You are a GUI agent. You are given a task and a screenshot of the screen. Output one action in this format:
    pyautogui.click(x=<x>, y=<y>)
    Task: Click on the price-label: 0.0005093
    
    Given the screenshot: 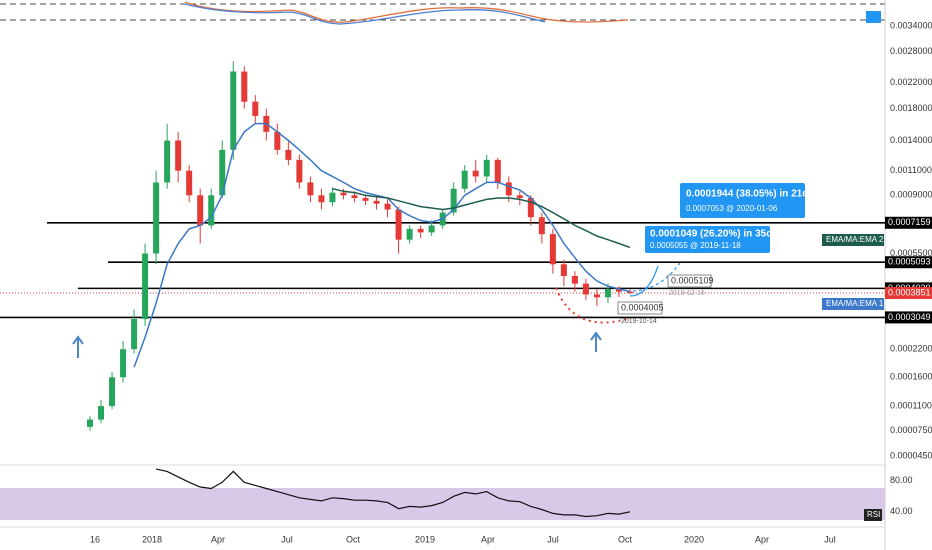 What is the action you would take?
    pyautogui.click(x=909, y=262)
    